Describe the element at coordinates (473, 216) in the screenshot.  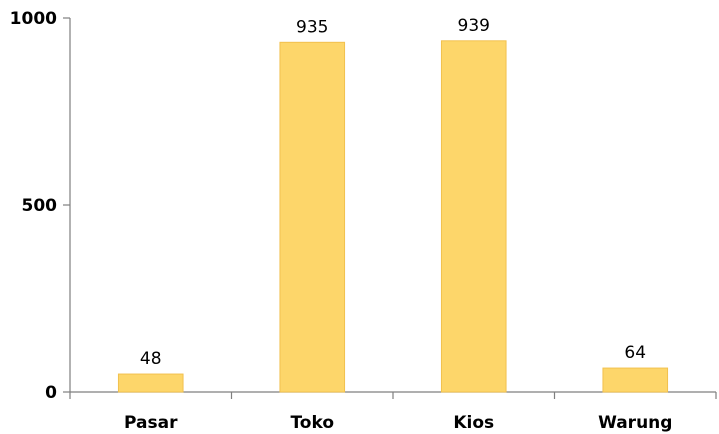
I see `bar-kios` at that location.